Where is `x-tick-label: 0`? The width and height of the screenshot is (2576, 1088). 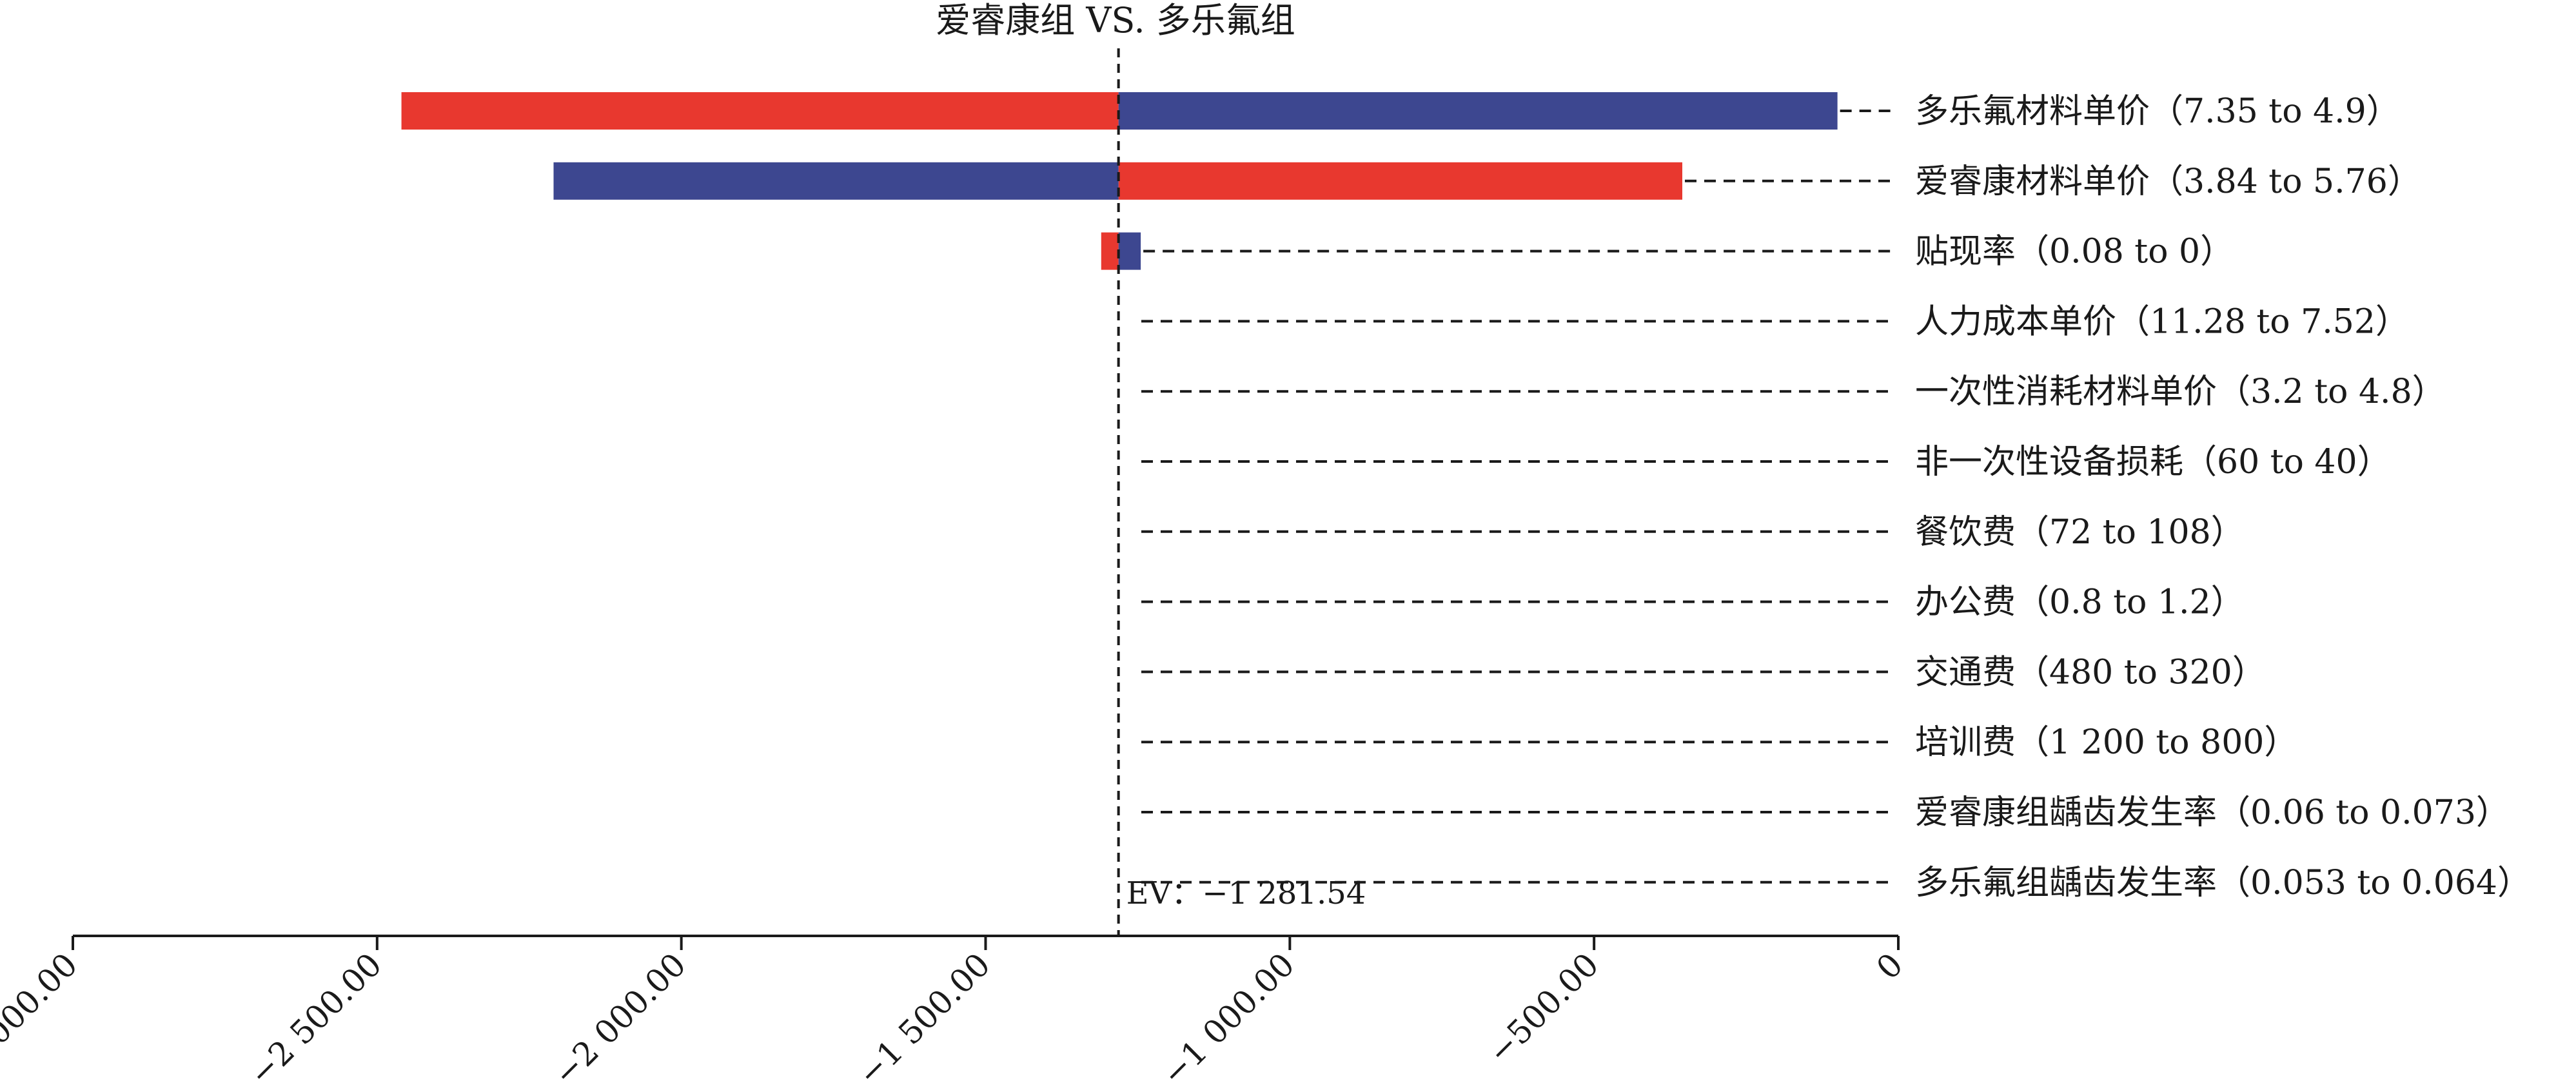 x-tick-label: 0 is located at coordinates (1890, 966).